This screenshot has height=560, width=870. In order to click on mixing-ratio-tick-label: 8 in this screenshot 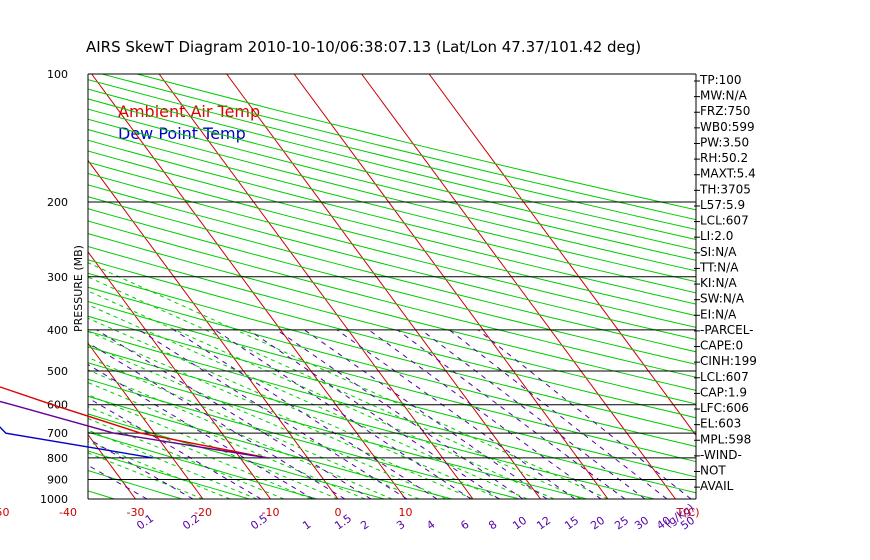, I will do `click(492, 525)`.